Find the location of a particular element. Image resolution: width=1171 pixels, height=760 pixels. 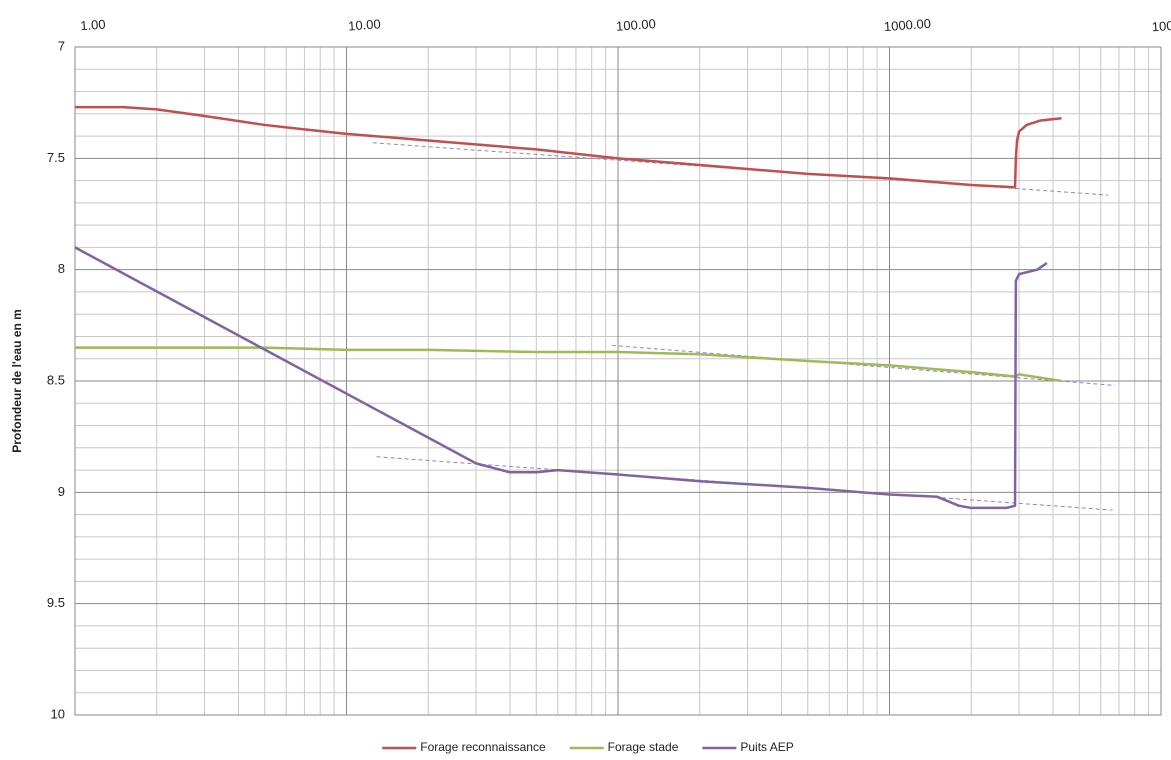

x-tick-label: 10.00 is located at coordinates (365, 24).